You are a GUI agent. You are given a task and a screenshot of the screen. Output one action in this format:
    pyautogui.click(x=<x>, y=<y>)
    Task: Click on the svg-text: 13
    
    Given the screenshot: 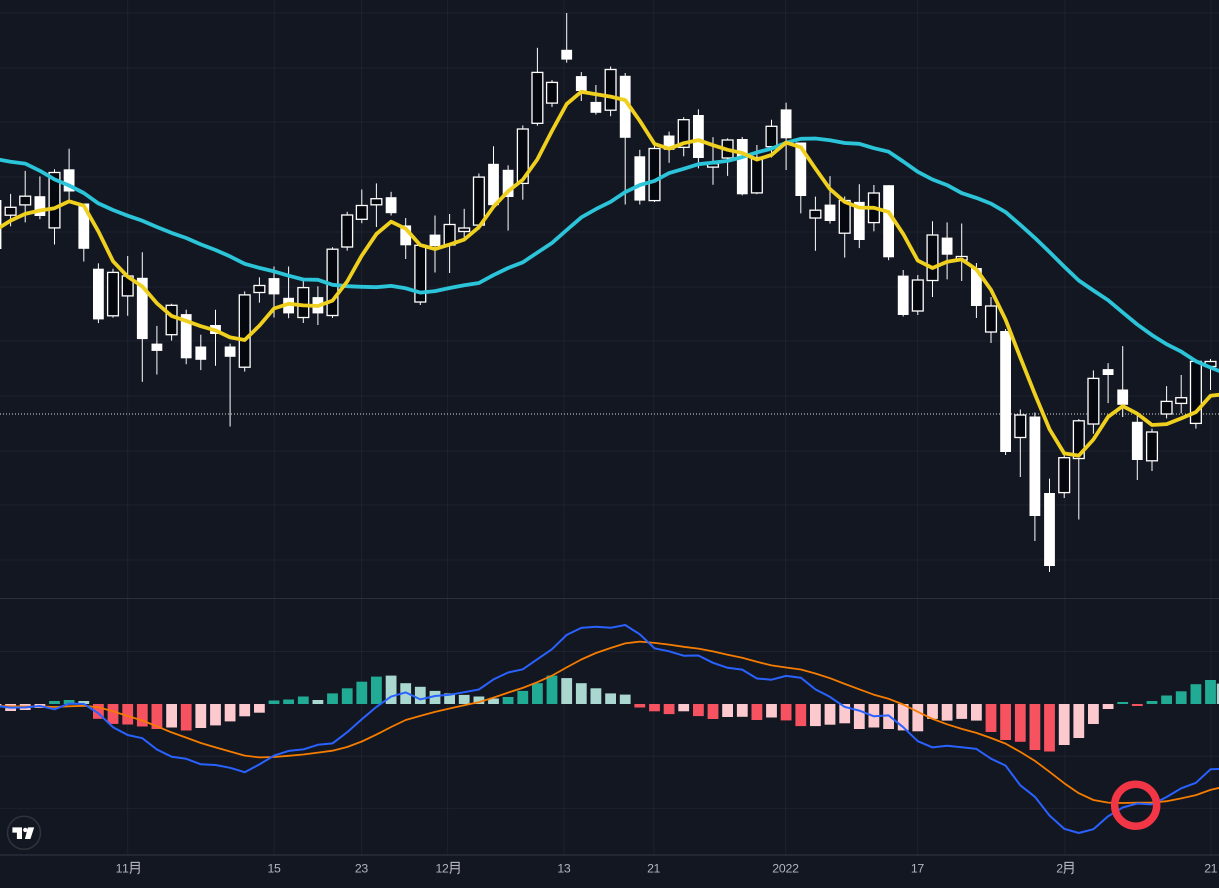 What is the action you would take?
    pyautogui.click(x=563, y=869)
    